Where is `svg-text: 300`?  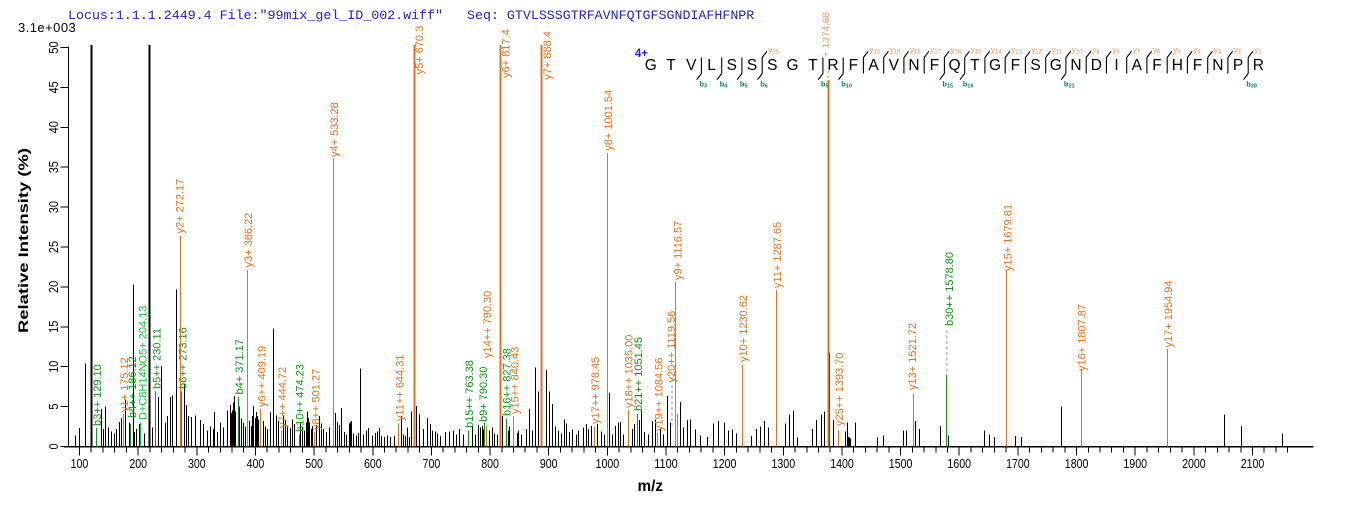
svg-text: 300 is located at coordinates (197, 463).